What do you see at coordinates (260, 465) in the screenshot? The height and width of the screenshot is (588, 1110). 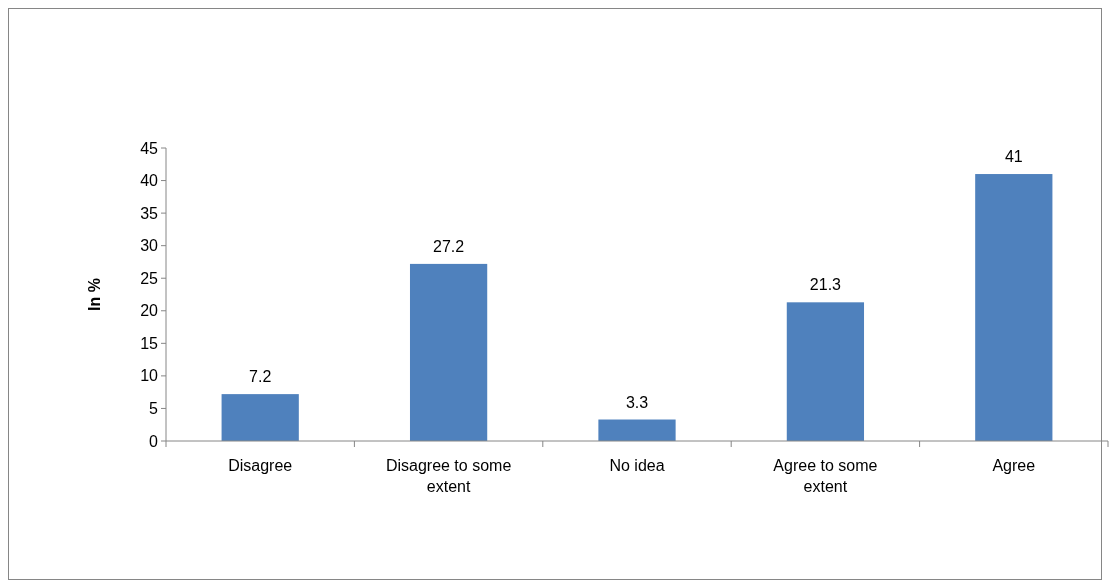 I see `x-tick-label: Disagree` at bounding box center [260, 465].